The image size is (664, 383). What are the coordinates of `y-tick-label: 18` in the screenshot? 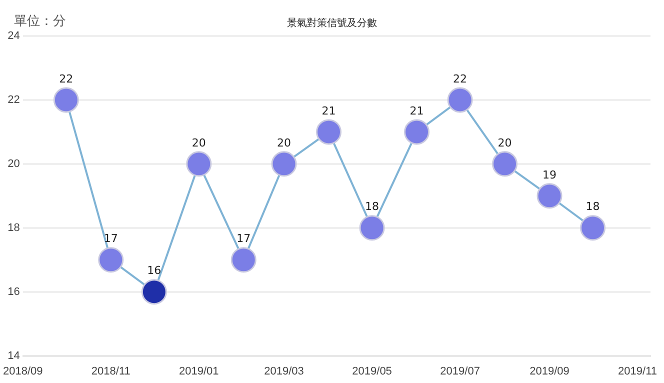 It's located at (14, 228).